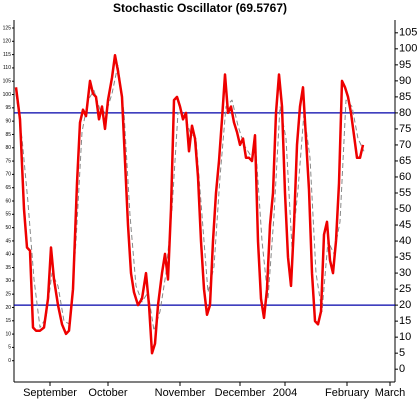 The image size is (420, 400). I want to click on y-tick-label: 50, so click(405, 209).